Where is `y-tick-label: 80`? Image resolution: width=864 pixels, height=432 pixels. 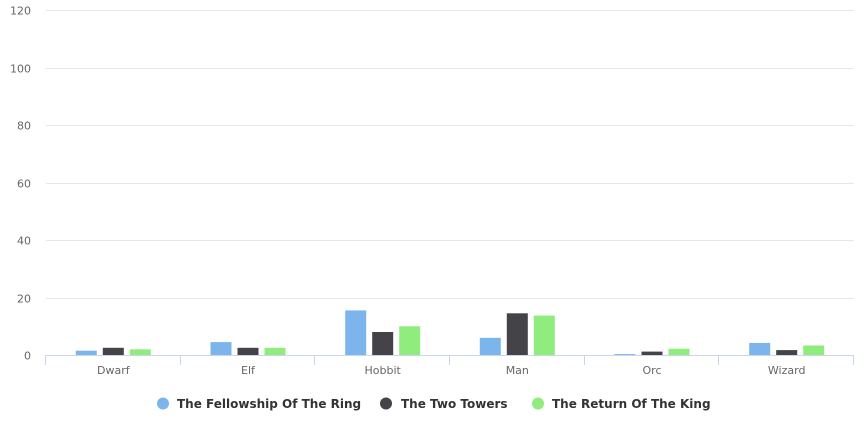
y-tick-label: 80 is located at coordinates (24, 126).